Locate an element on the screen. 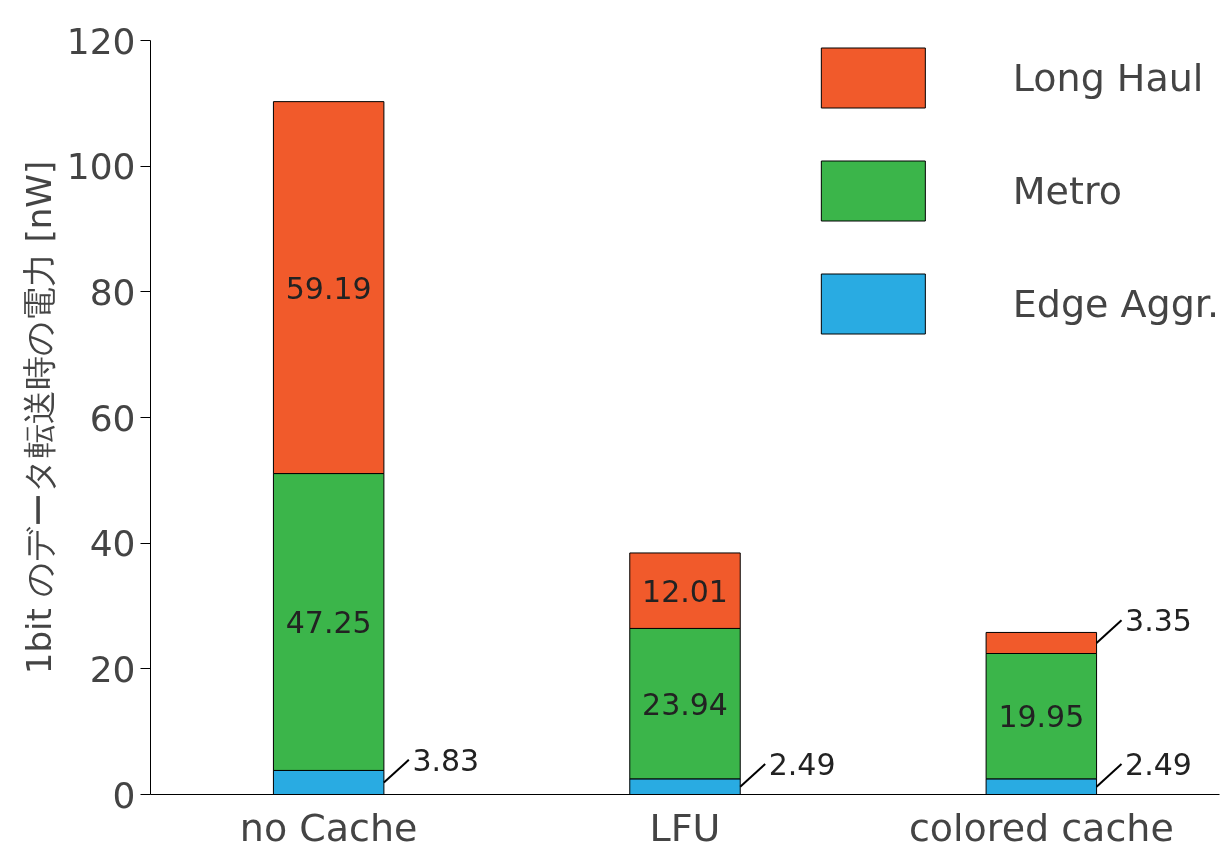 The height and width of the screenshot is (854, 1229). y-tick-label: 20 is located at coordinates (112, 669).